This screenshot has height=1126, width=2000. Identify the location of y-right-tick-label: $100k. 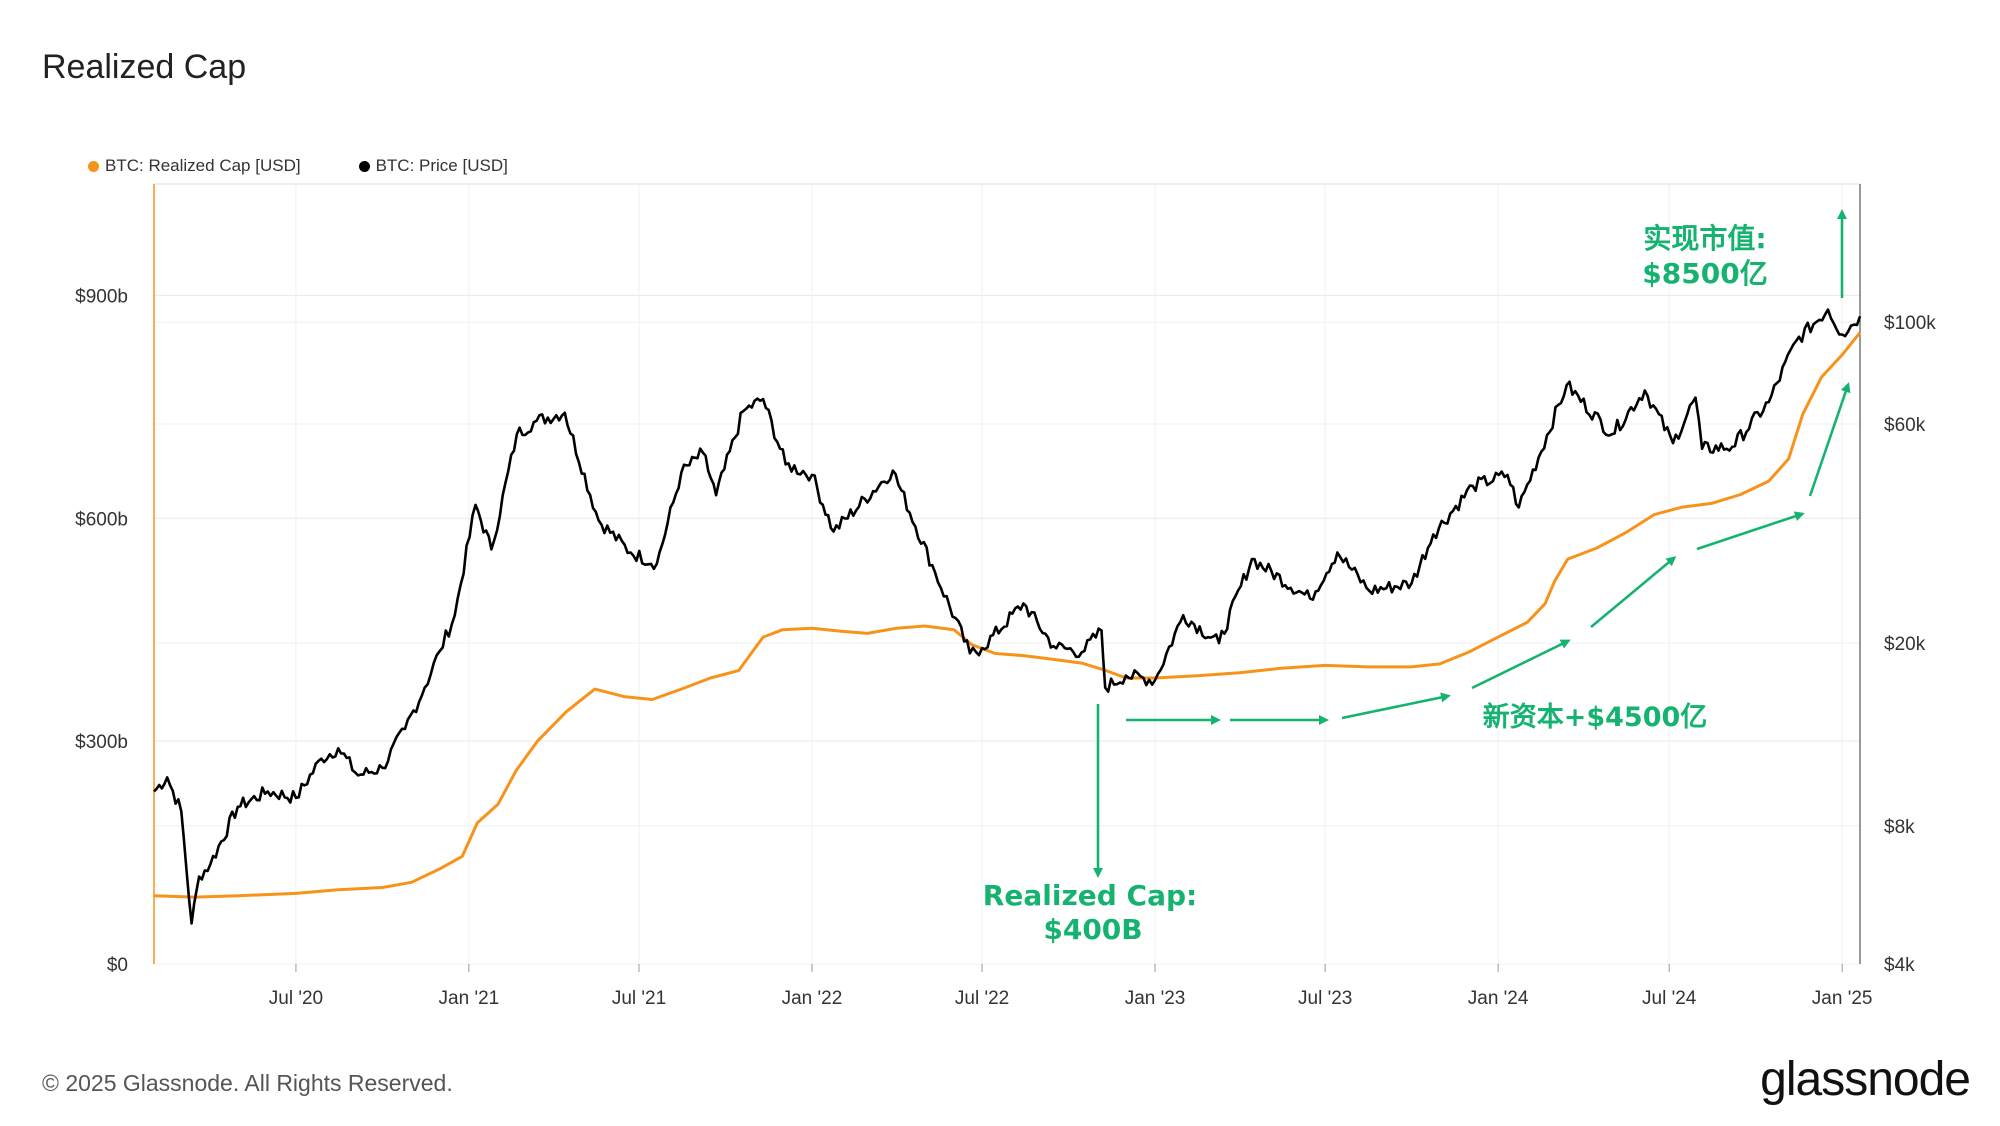
(1910, 323).